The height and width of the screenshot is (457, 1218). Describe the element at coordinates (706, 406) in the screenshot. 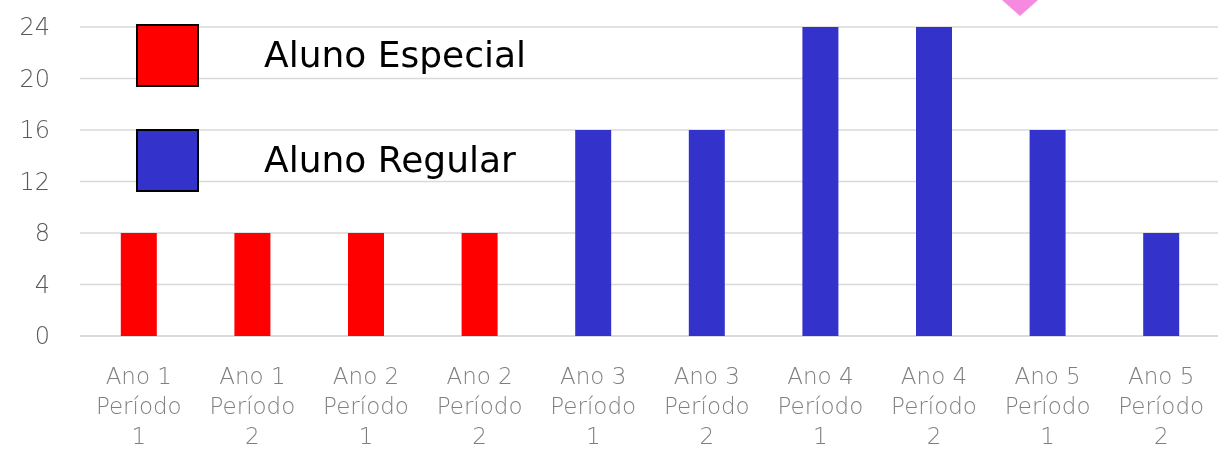

I see `x-tick-label: Ano 3 Período 2` at that location.